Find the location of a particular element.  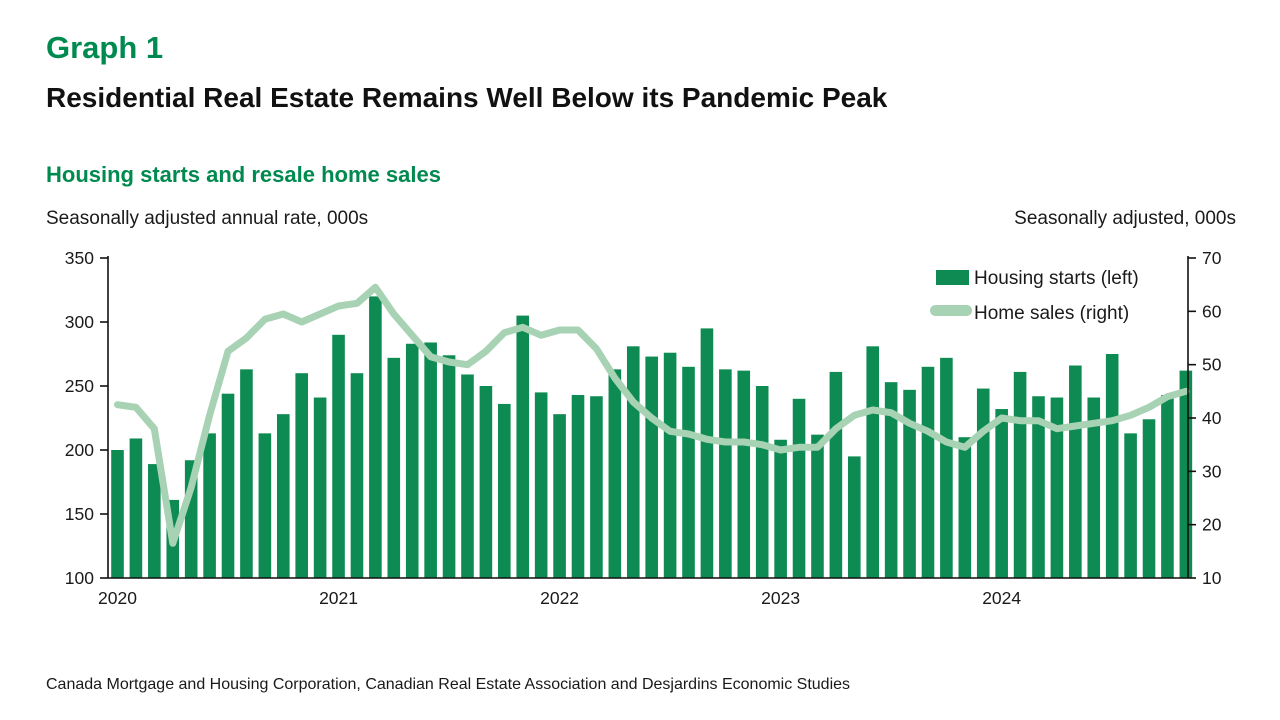

left-axis-tick-label: 200 is located at coordinates (79, 450).